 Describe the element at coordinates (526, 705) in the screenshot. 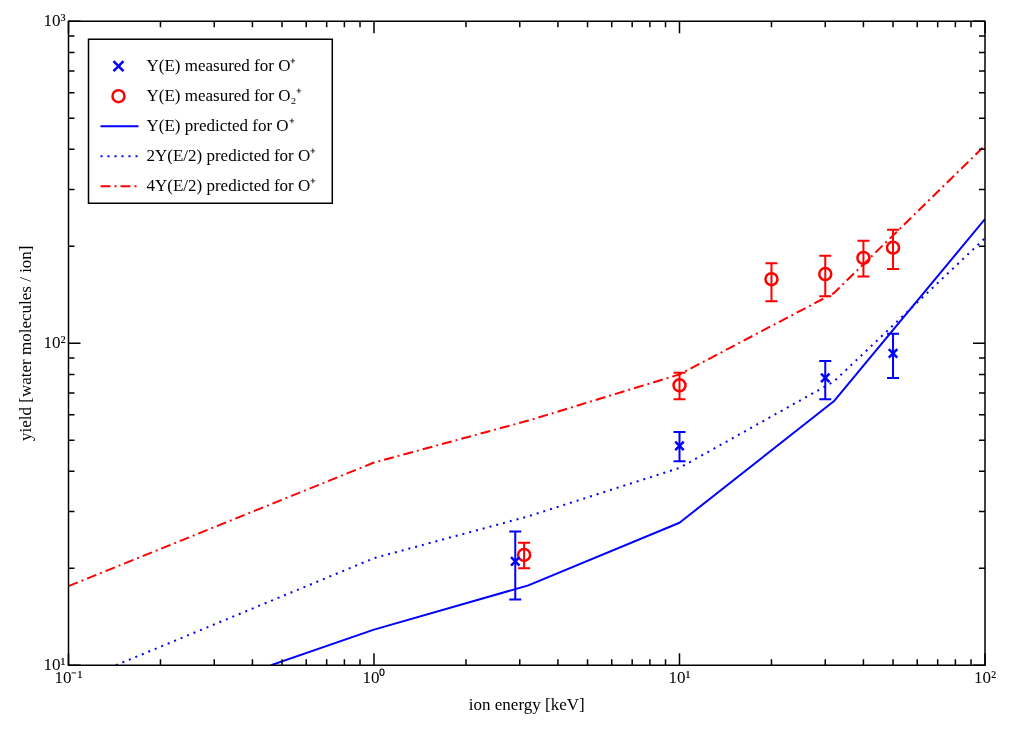

I see `x-axis-title: ion energy [keV]` at that location.